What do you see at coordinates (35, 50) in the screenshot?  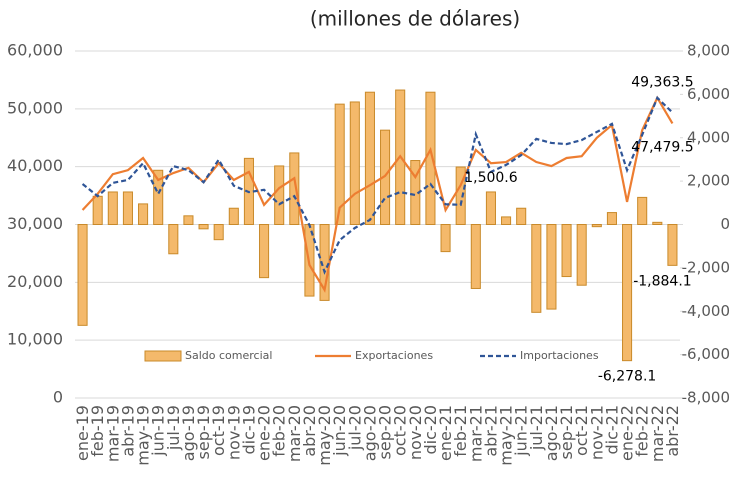 I see `y-tick-label: 60,000` at bounding box center [35, 50].